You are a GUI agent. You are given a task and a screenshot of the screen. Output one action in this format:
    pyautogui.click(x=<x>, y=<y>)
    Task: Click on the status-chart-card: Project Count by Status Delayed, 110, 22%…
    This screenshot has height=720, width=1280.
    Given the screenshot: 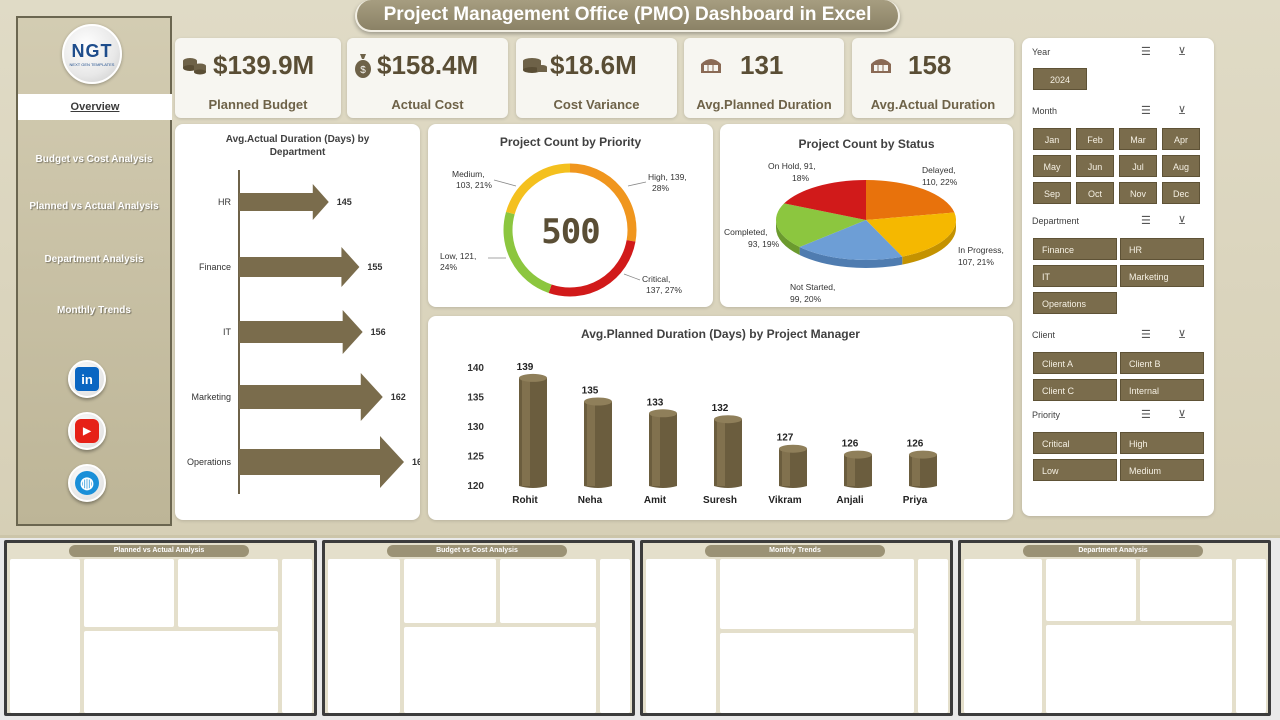 What is the action you would take?
    pyautogui.click(x=866, y=215)
    